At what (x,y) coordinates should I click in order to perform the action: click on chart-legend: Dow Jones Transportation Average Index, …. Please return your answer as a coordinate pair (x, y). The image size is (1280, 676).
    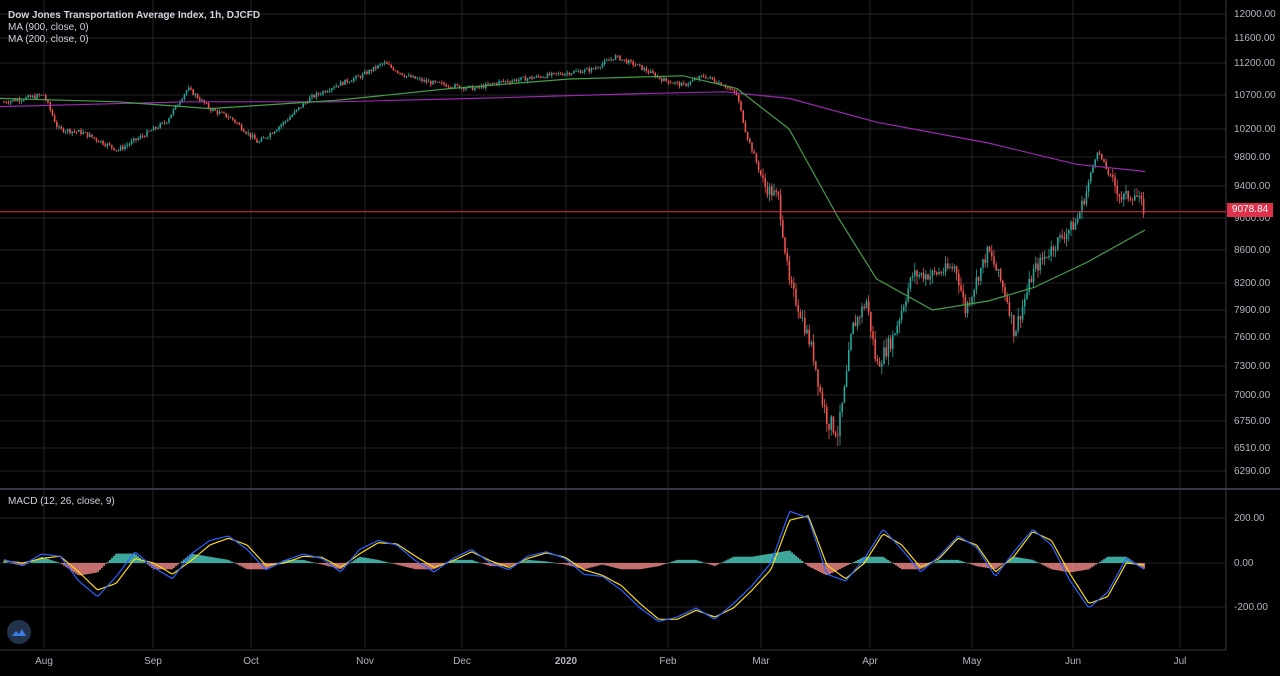
    Looking at the image, I should click on (134, 28).